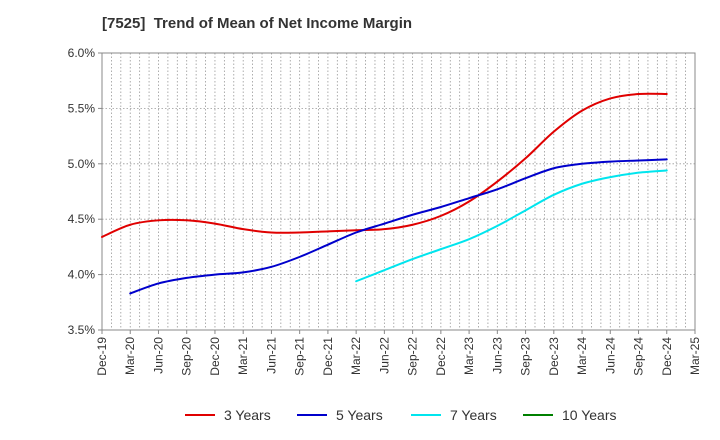  What do you see at coordinates (610, 355) in the screenshot?
I see `x-tick-label: Jun-24` at bounding box center [610, 355].